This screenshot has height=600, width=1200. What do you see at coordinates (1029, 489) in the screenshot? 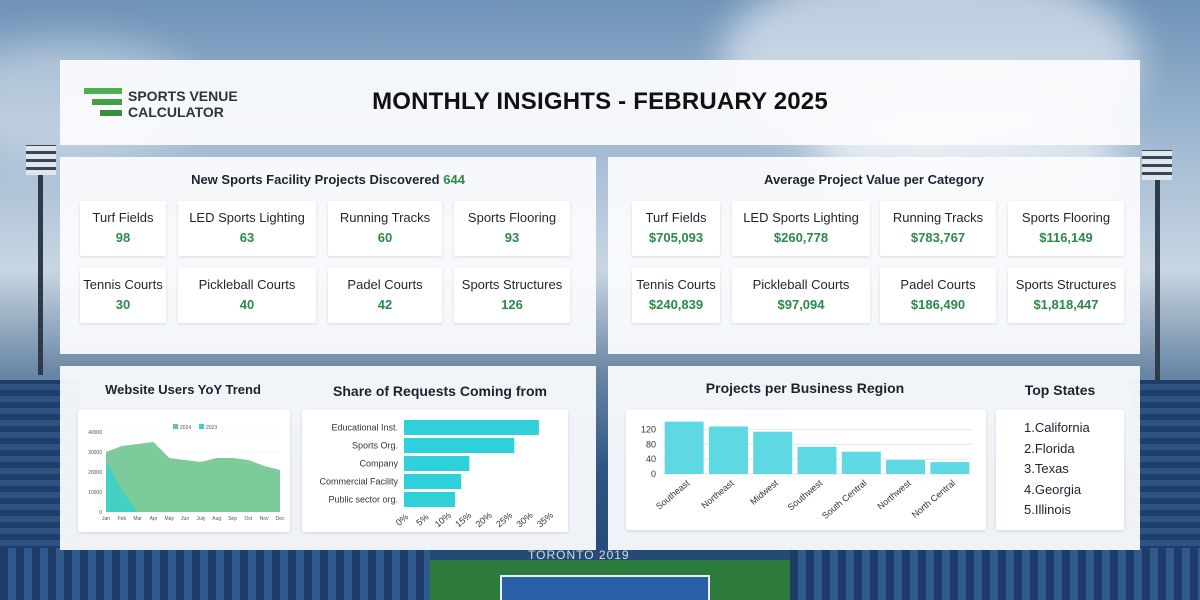
I see `top-state-rank: 4.` at bounding box center [1029, 489].